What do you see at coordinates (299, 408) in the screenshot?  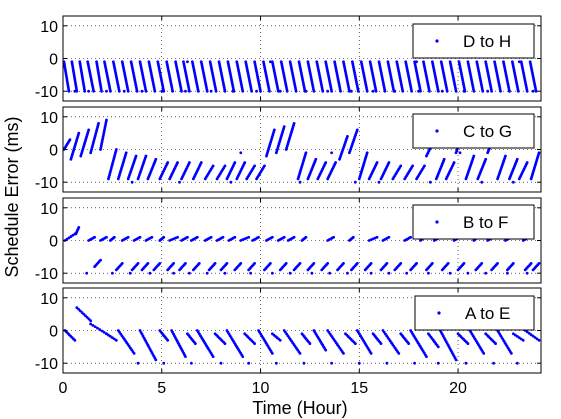 I see `x-axis-label: Time (Hour)` at bounding box center [299, 408].